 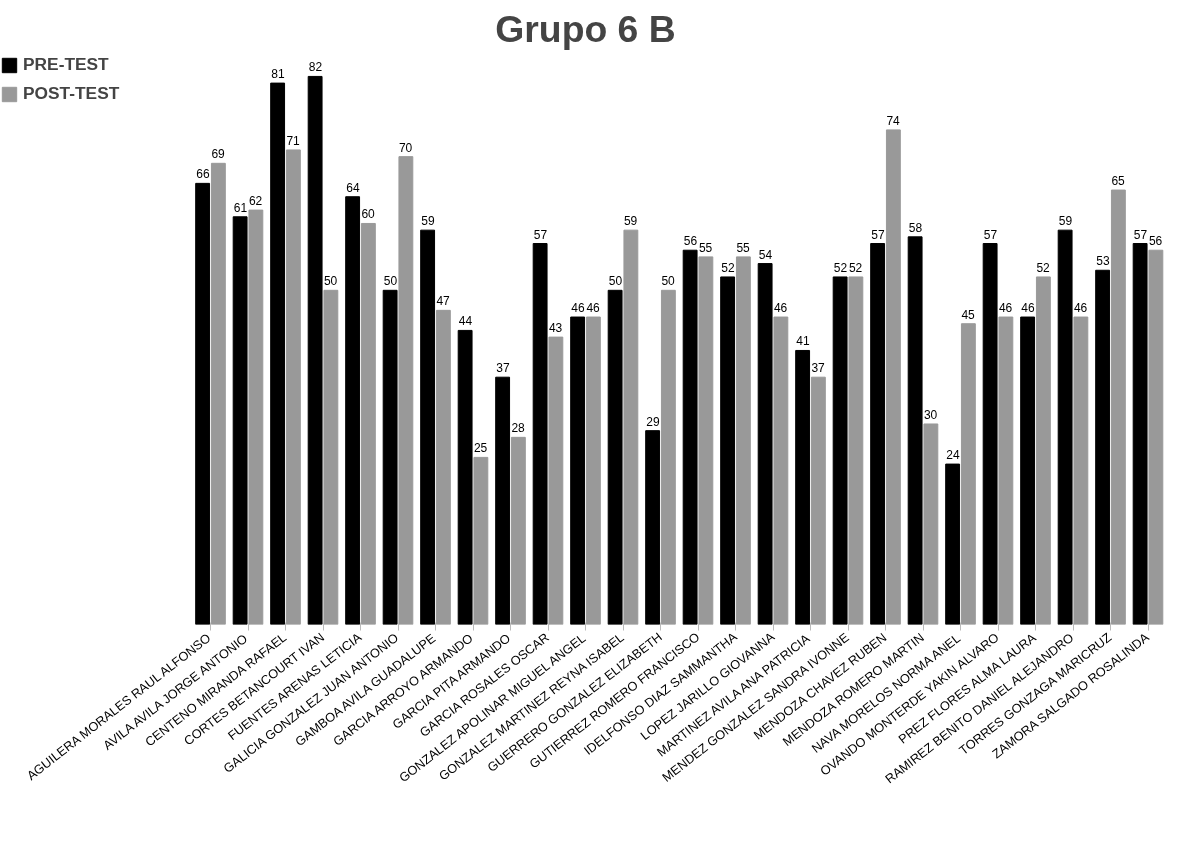 I want to click on data-label: 43, so click(x=555, y=328).